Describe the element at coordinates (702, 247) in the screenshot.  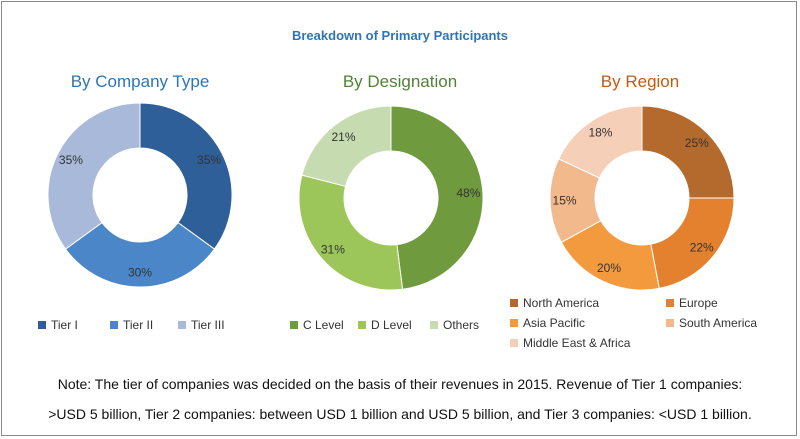
I see `data-label-europe: 22%` at that location.